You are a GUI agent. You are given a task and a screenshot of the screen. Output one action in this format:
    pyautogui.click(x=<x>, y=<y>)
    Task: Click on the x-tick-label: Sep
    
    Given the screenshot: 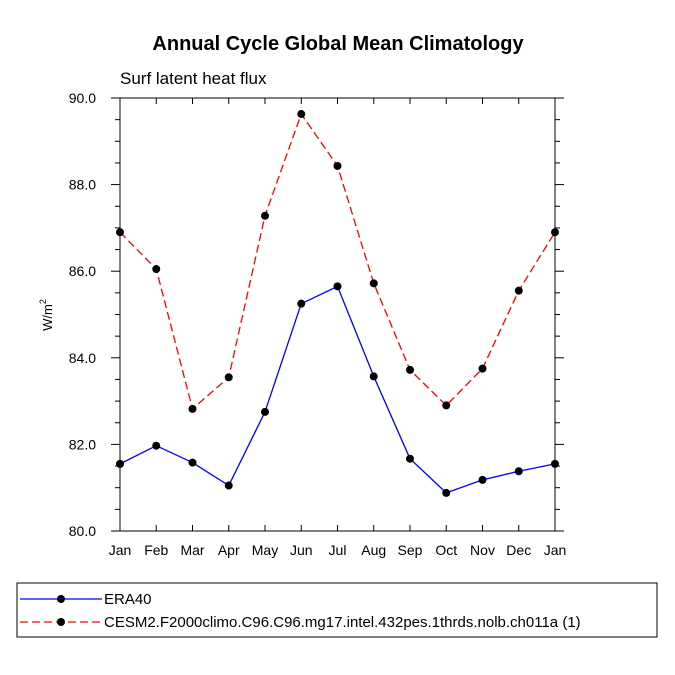 What is the action you would take?
    pyautogui.click(x=410, y=550)
    